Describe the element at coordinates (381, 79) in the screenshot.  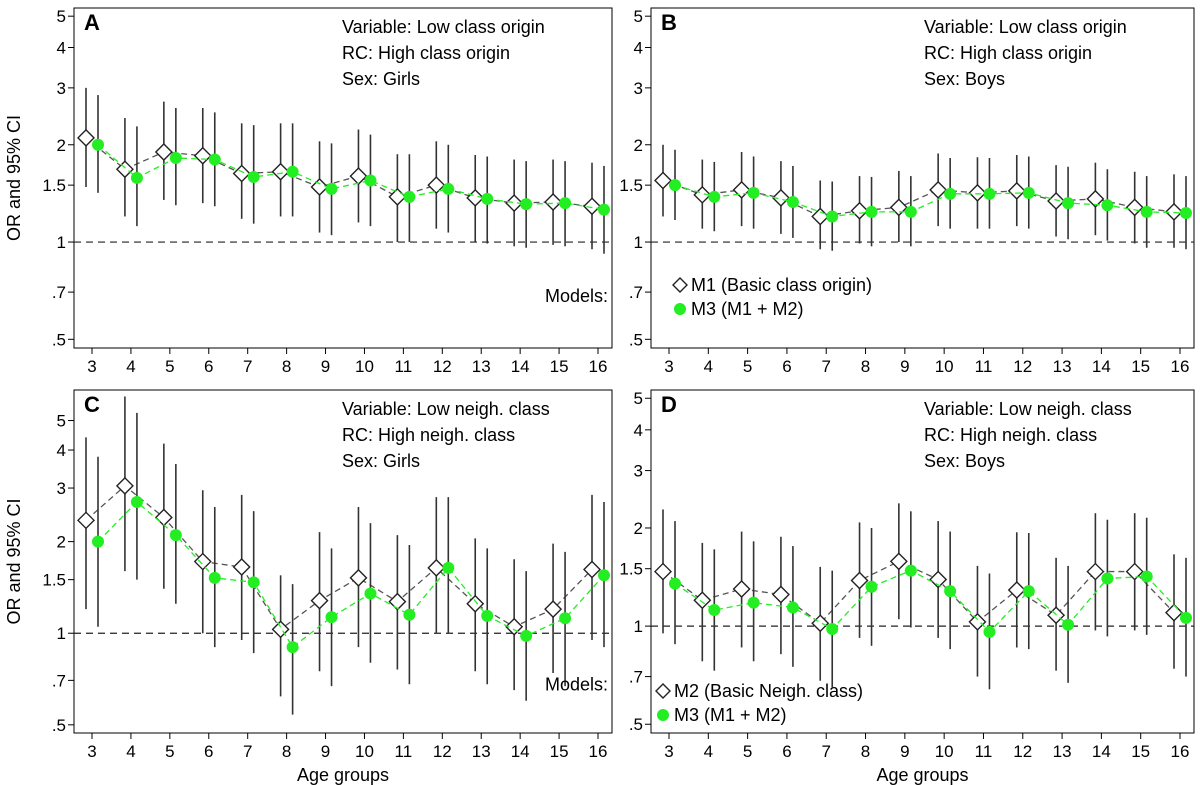
I see `panel-info: Sex: Girls` at that location.